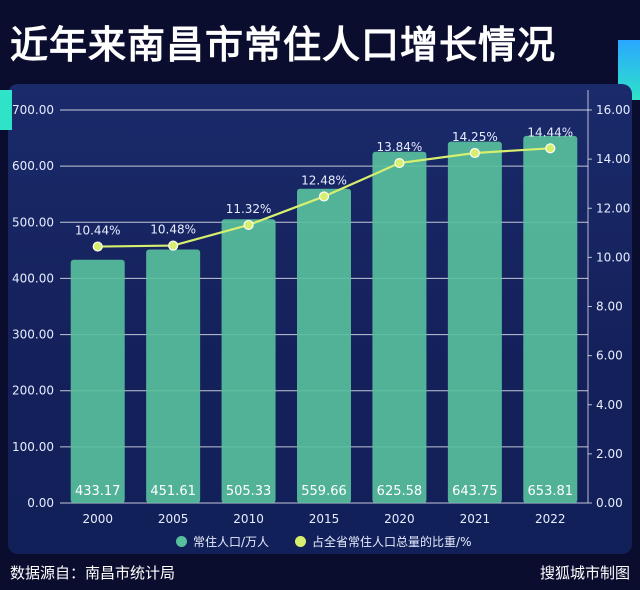  Describe the element at coordinates (613, 257) in the screenshot. I see `y-right-tick-label: 10.00` at that location.